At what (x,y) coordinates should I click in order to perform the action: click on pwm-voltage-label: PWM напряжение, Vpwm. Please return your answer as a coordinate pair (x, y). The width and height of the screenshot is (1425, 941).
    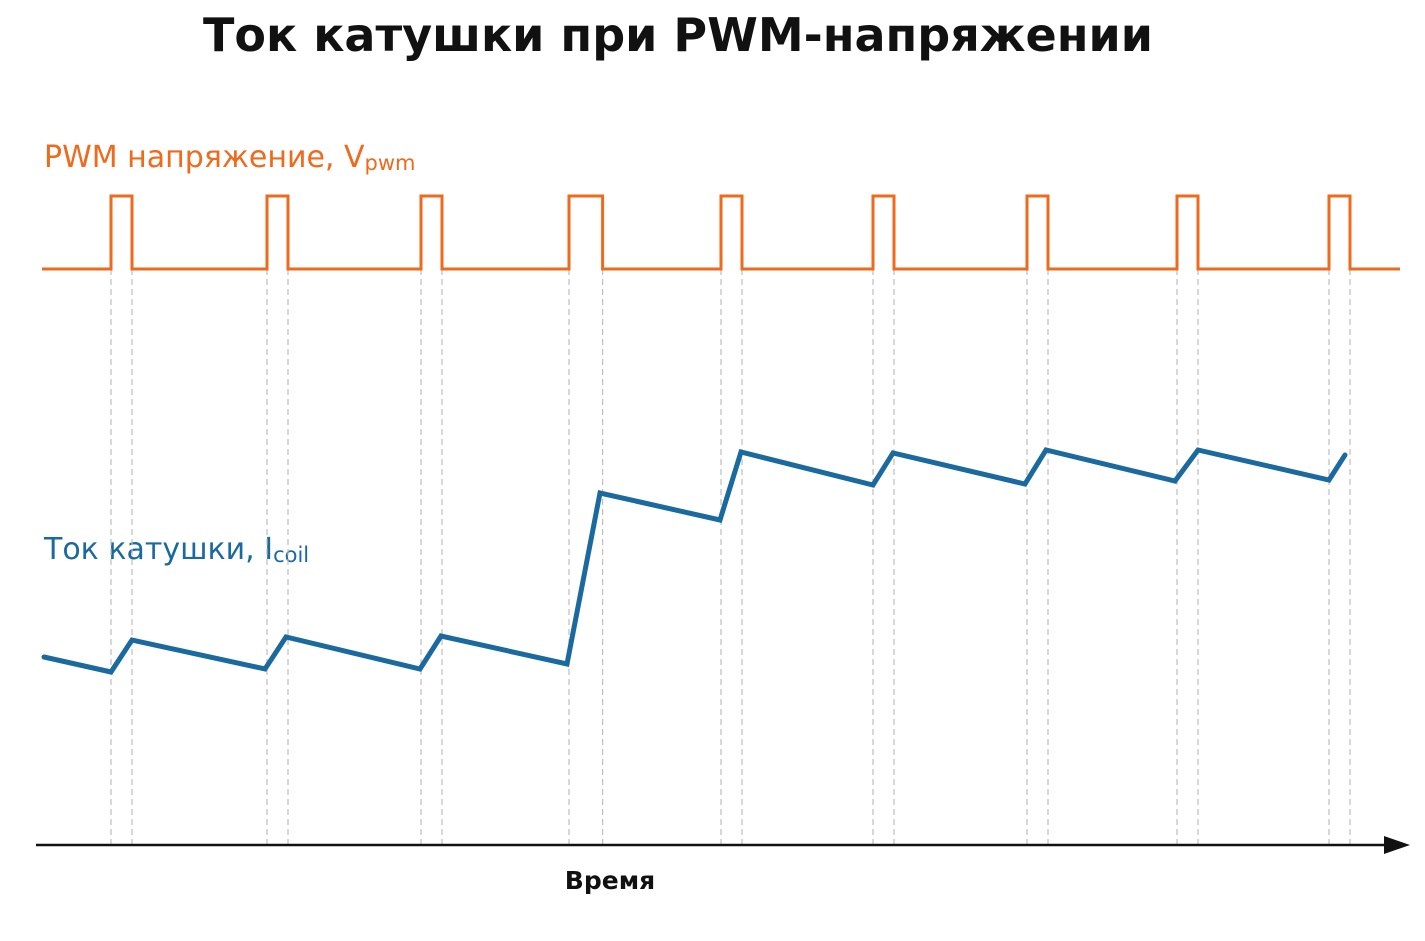
    Looking at the image, I should click on (230, 157).